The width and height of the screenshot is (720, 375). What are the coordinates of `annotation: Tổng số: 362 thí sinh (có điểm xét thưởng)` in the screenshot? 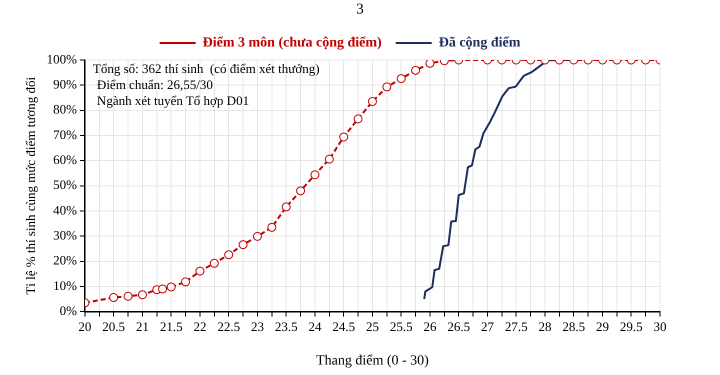 It's located at (206, 68).